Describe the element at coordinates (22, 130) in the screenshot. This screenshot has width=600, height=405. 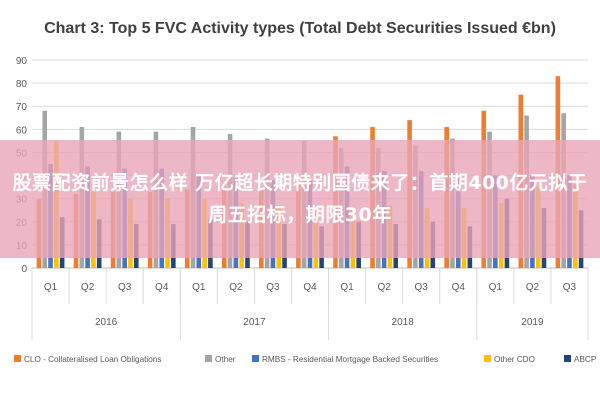
I see `y-tick-label: 60` at that location.